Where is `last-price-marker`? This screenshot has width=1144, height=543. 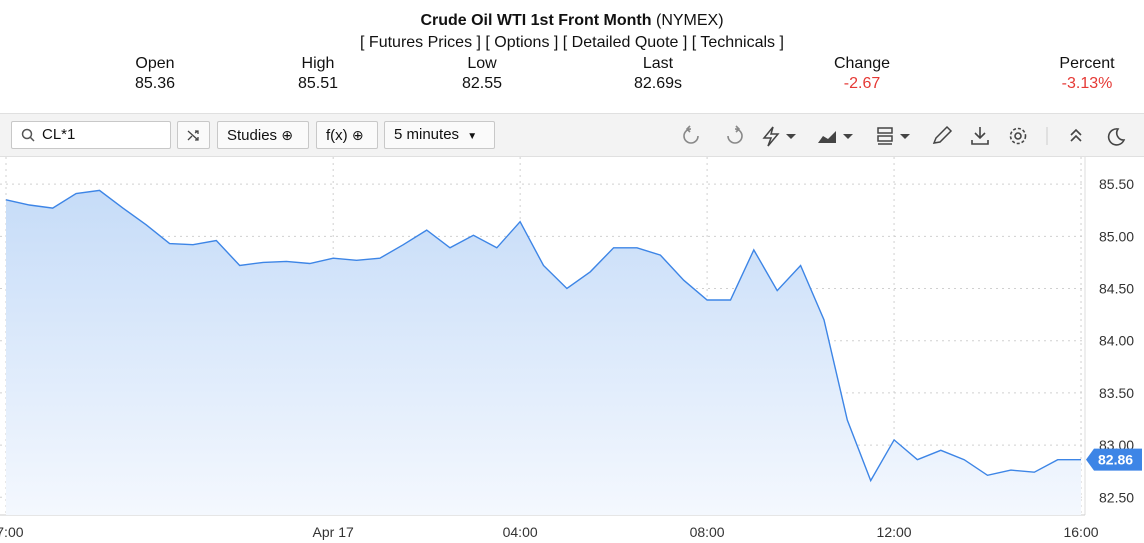 last-price-marker is located at coordinates (1114, 459).